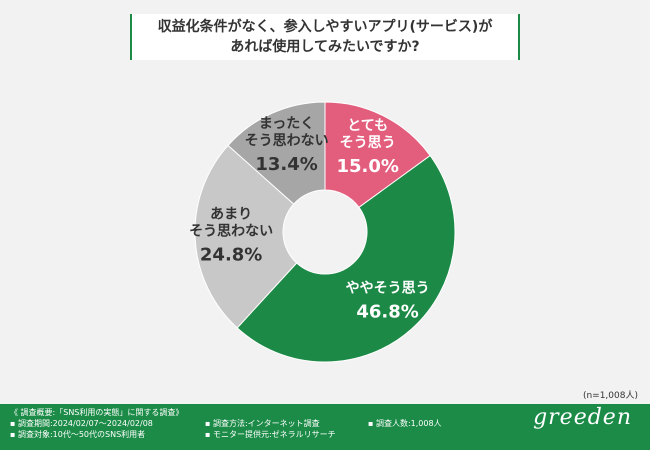 The height and width of the screenshot is (450, 650). I want to click on footer-col-2: ▪ 調査方法:インターネット調査 ▪ モニター提供元:ゼネラルリサーチ, so click(270, 429).